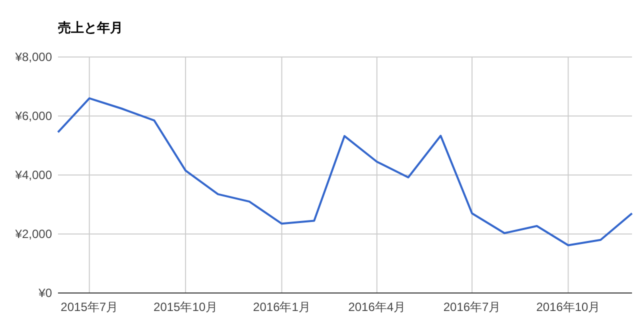  I want to click on x-tick-label: 2016年7月, so click(472, 307).